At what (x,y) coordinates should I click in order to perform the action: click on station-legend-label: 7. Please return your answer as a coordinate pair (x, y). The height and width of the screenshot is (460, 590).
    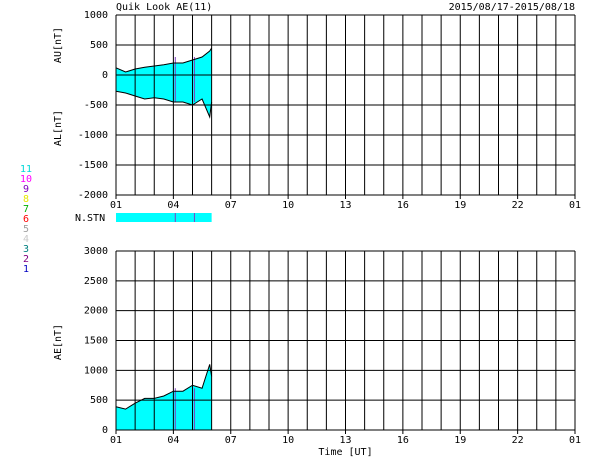
    Looking at the image, I should click on (26, 209).